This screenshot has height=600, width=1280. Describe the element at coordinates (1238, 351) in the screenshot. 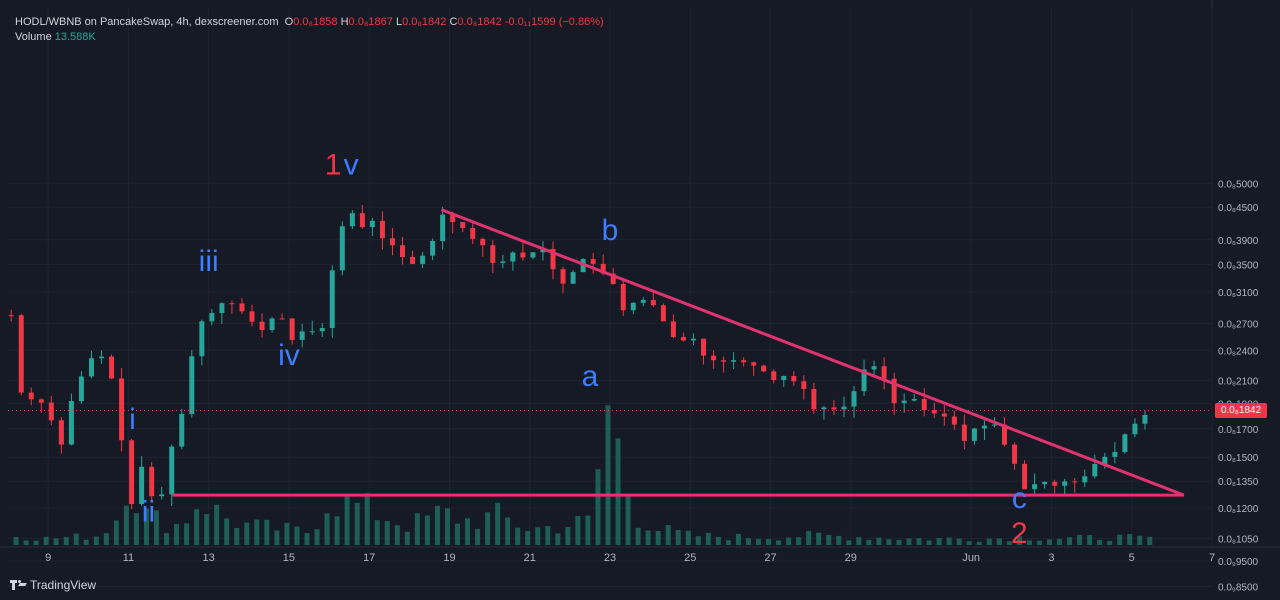

I see `y-tick-label: 0.0₈2400` at that location.